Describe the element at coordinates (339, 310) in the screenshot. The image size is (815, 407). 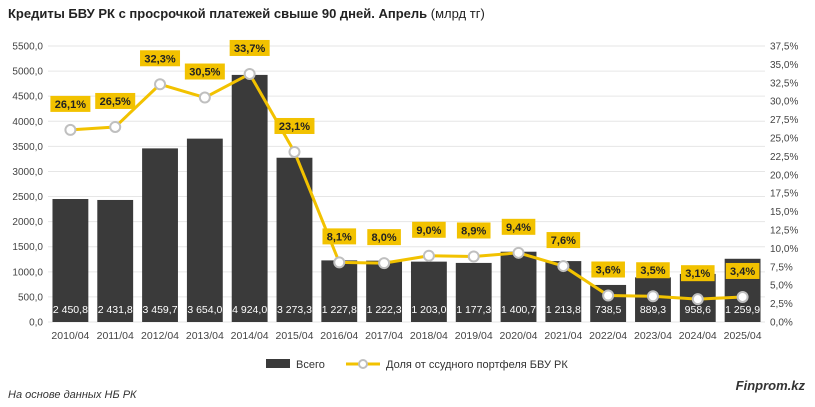
I see `bar-value-label: 1 227,8` at that location.